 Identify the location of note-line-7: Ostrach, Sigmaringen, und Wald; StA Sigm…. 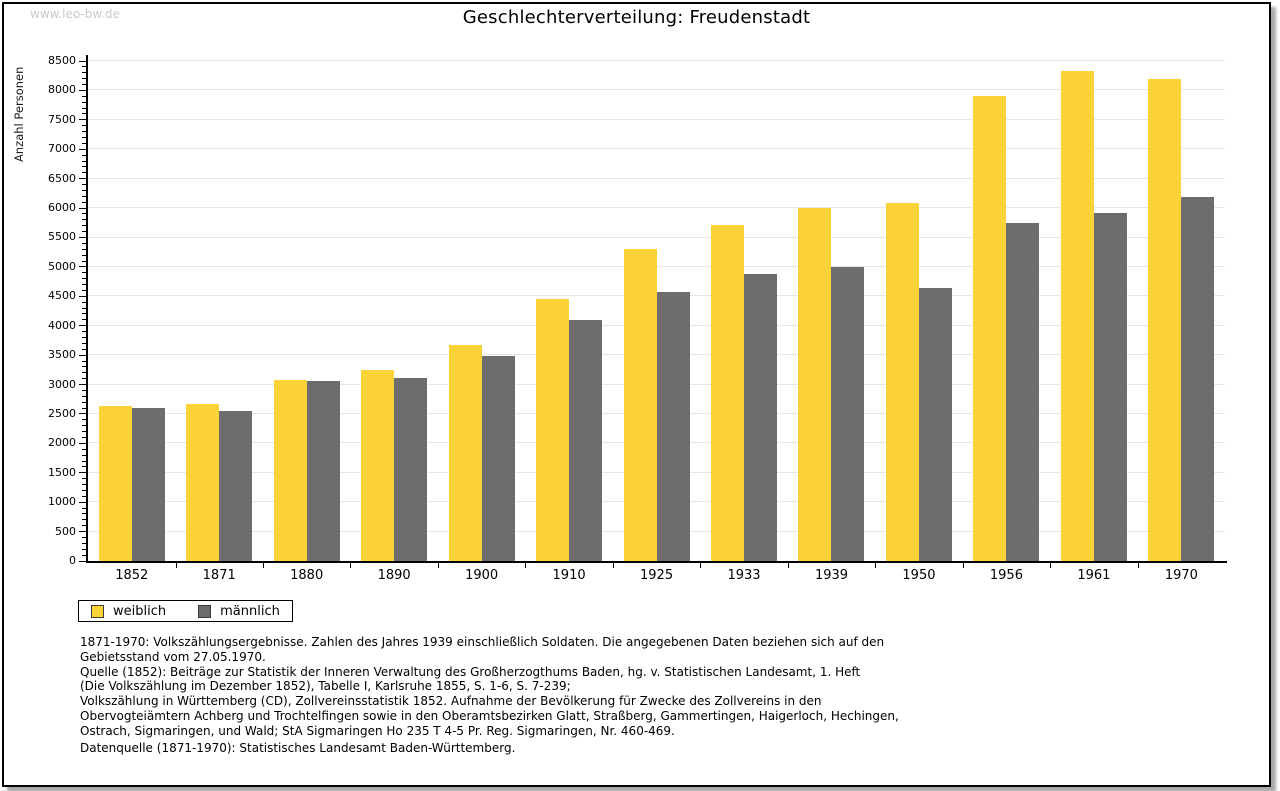
(377, 730).